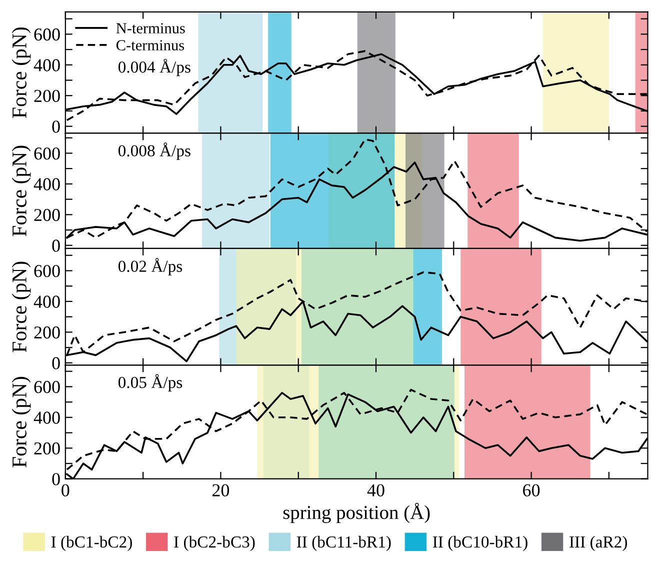 This screenshot has height=566, width=651. Describe the element at coordinates (66, 490) in the screenshot. I see `x-tick-label: 0` at that location.